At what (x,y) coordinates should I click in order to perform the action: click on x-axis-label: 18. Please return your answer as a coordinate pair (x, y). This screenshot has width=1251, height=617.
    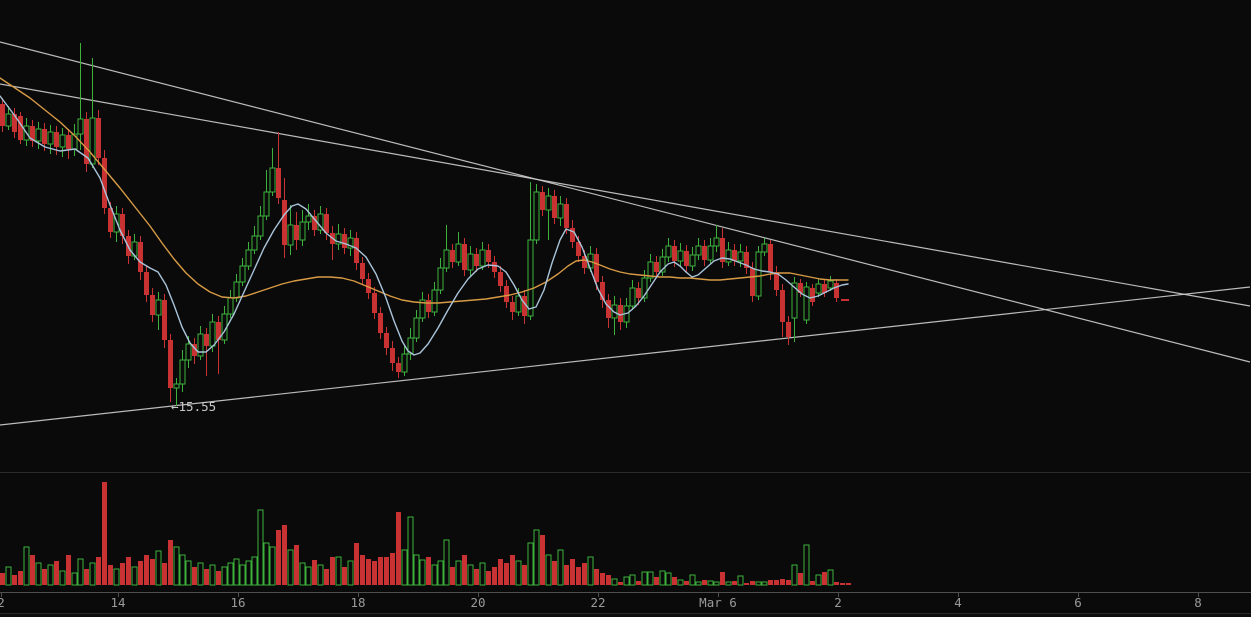
    Looking at the image, I should click on (357, 602).